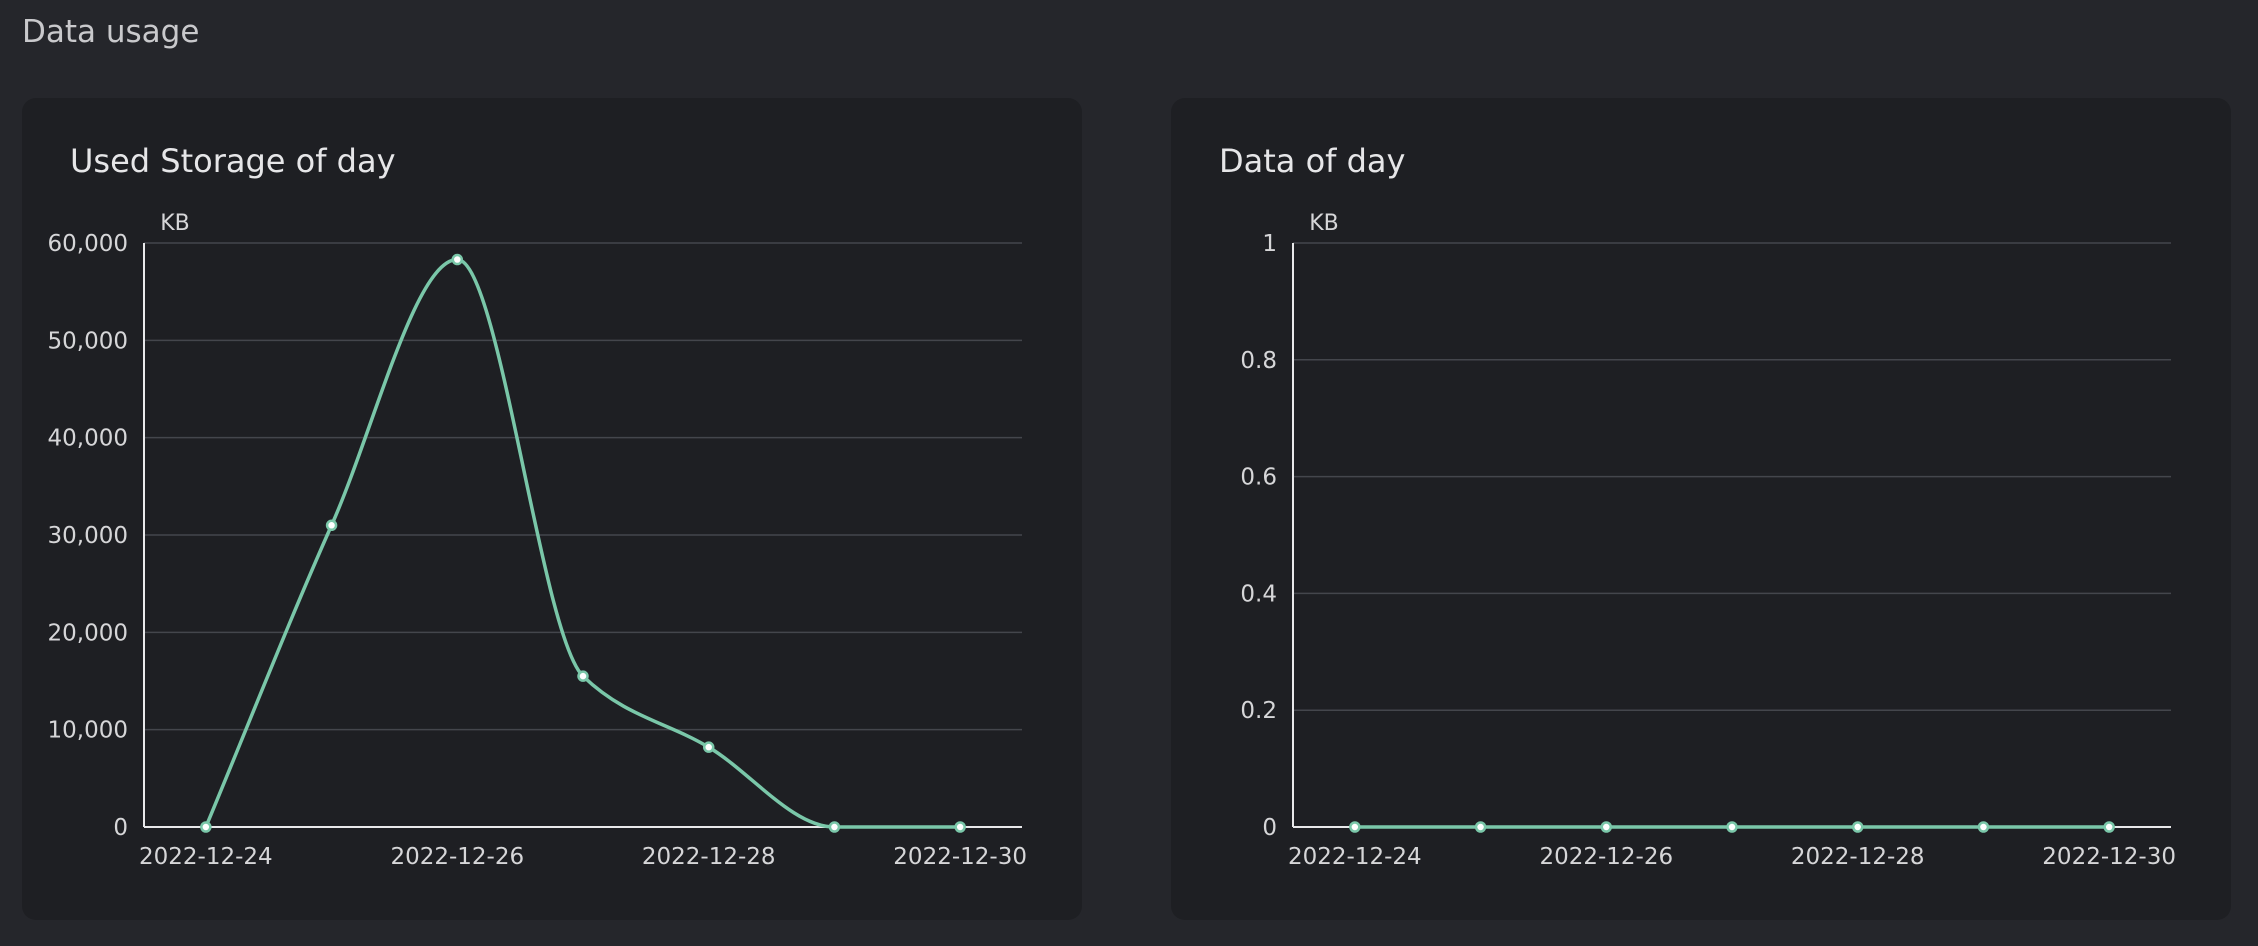 This screenshot has height=946, width=2258. I want to click on y-tick-label: 50,000, so click(88, 341).